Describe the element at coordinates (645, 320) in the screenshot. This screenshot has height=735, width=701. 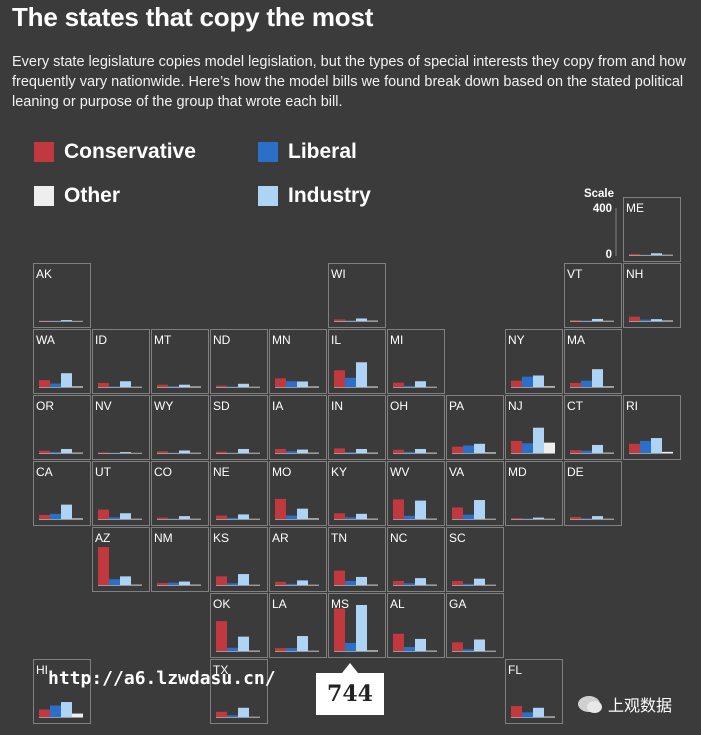
I see `bar-nh-liberal` at that location.